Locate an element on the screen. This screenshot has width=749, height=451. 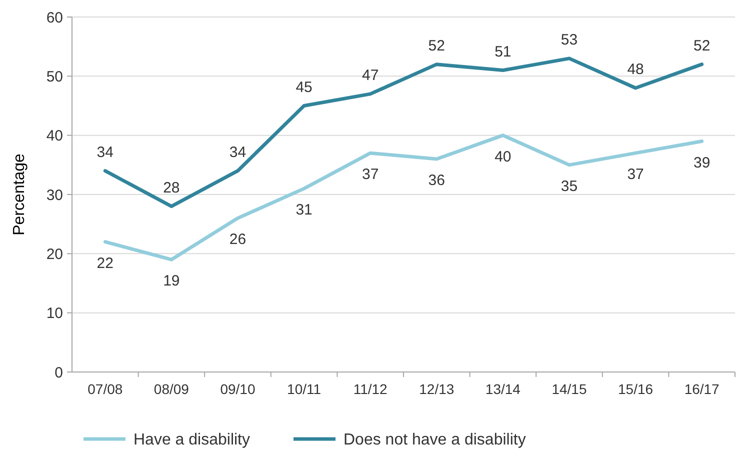
x-tick-label: 16/17 is located at coordinates (702, 389).